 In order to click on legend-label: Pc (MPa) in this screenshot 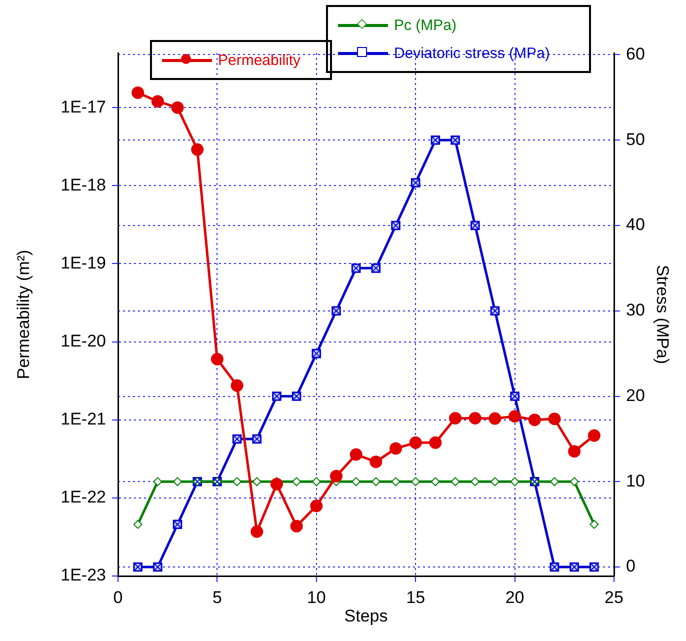, I will do `click(425, 25)`.